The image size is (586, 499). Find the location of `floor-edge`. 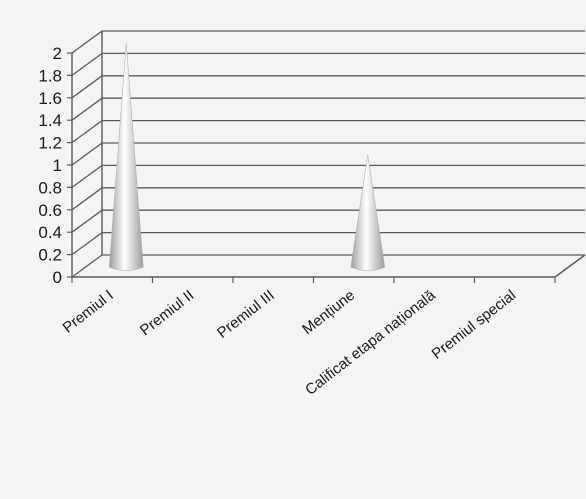

floor-edge is located at coordinates (570, 266).